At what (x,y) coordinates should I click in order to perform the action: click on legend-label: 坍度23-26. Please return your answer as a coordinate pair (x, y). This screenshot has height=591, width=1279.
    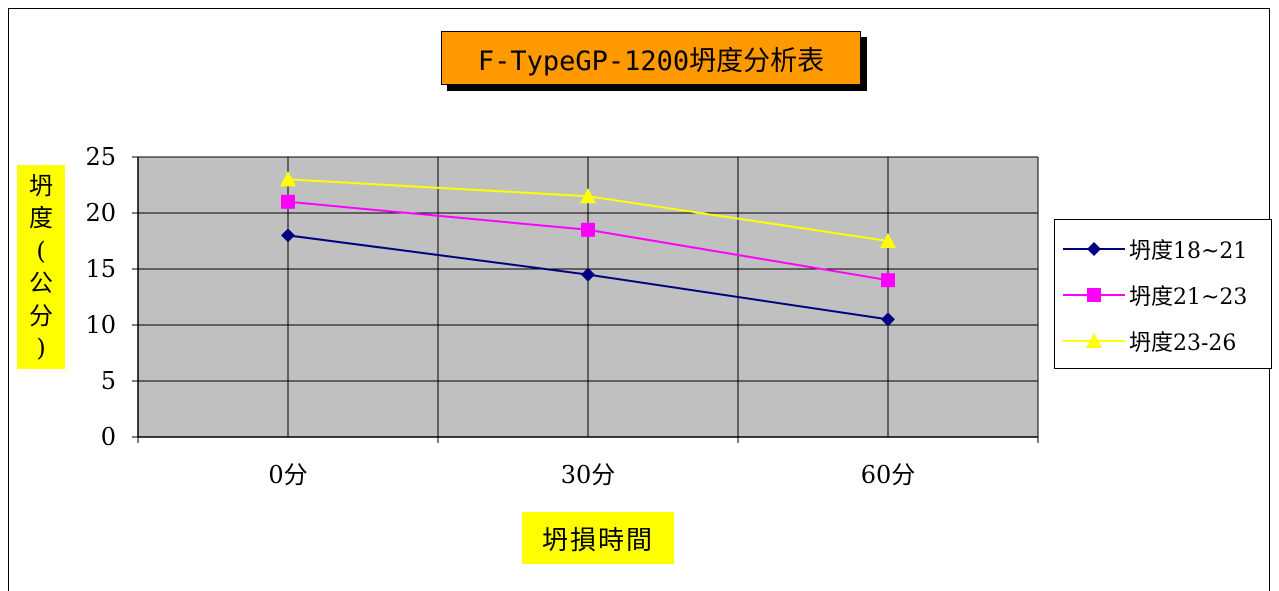
    Looking at the image, I should click on (1183, 343).